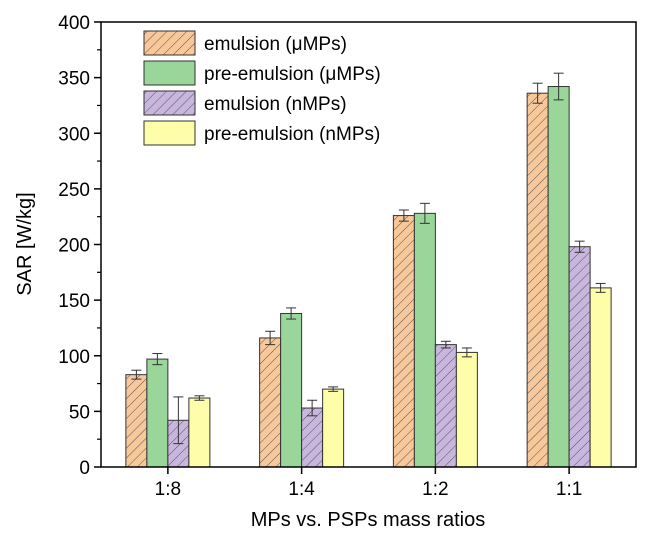  I want to click on x-tick-label: 1:2, so click(435, 489).